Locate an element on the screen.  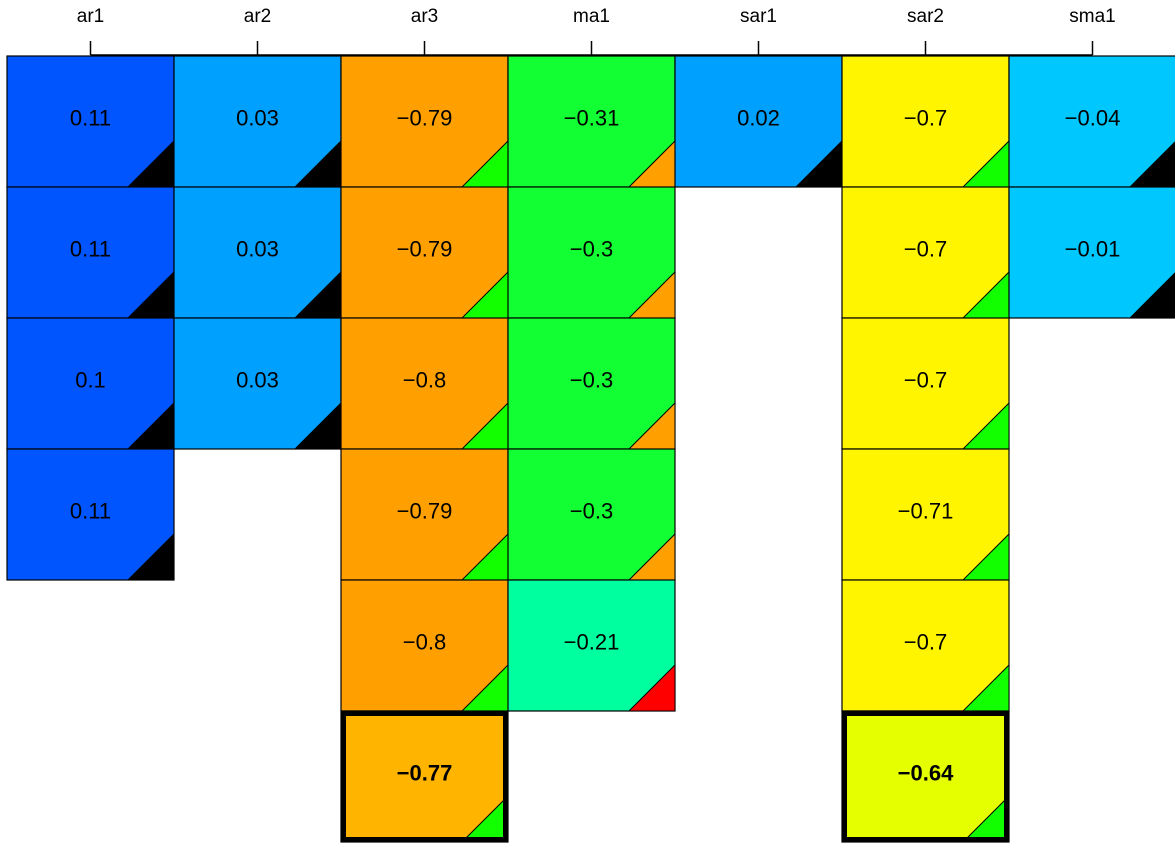
cell-ar1-0: 0.11 is located at coordinates (90, 121).